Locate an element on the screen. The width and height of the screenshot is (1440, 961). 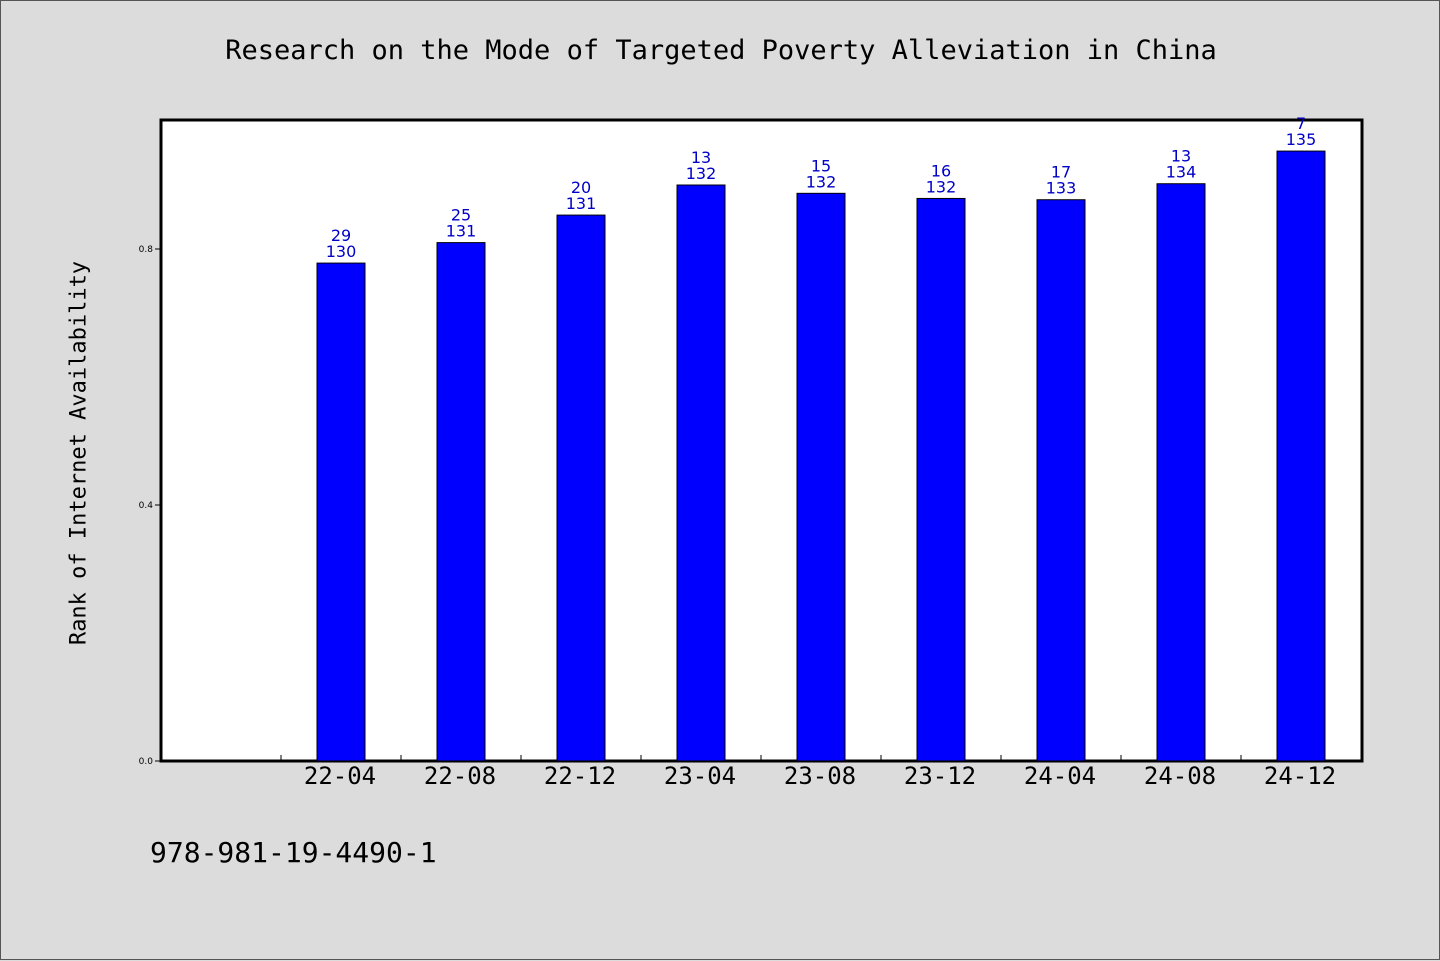
x-tick-label: 24-08 is located at coordinates (1180, 776).